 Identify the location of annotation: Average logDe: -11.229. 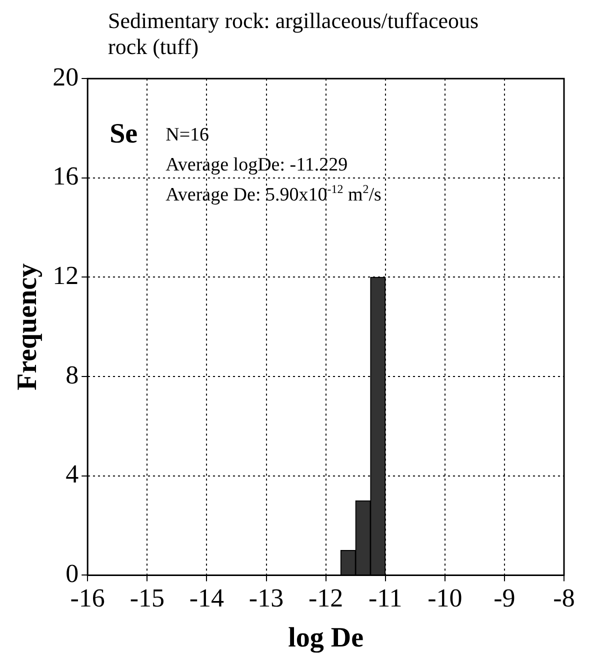
(257, 165).